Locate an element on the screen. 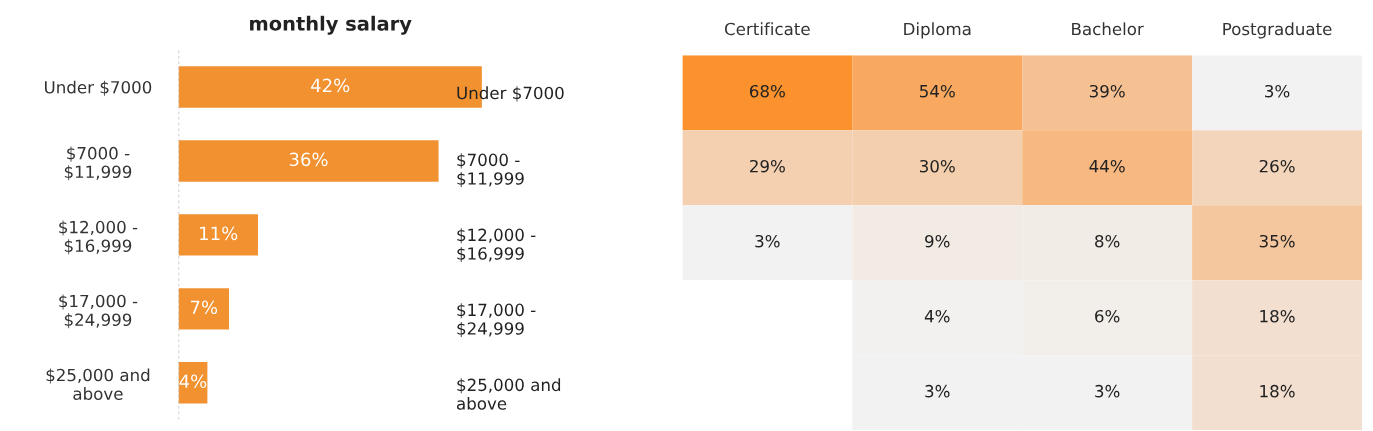 This screenshot has width=1373, height=431. data-label: 9% is located at coordinates (937, 241).